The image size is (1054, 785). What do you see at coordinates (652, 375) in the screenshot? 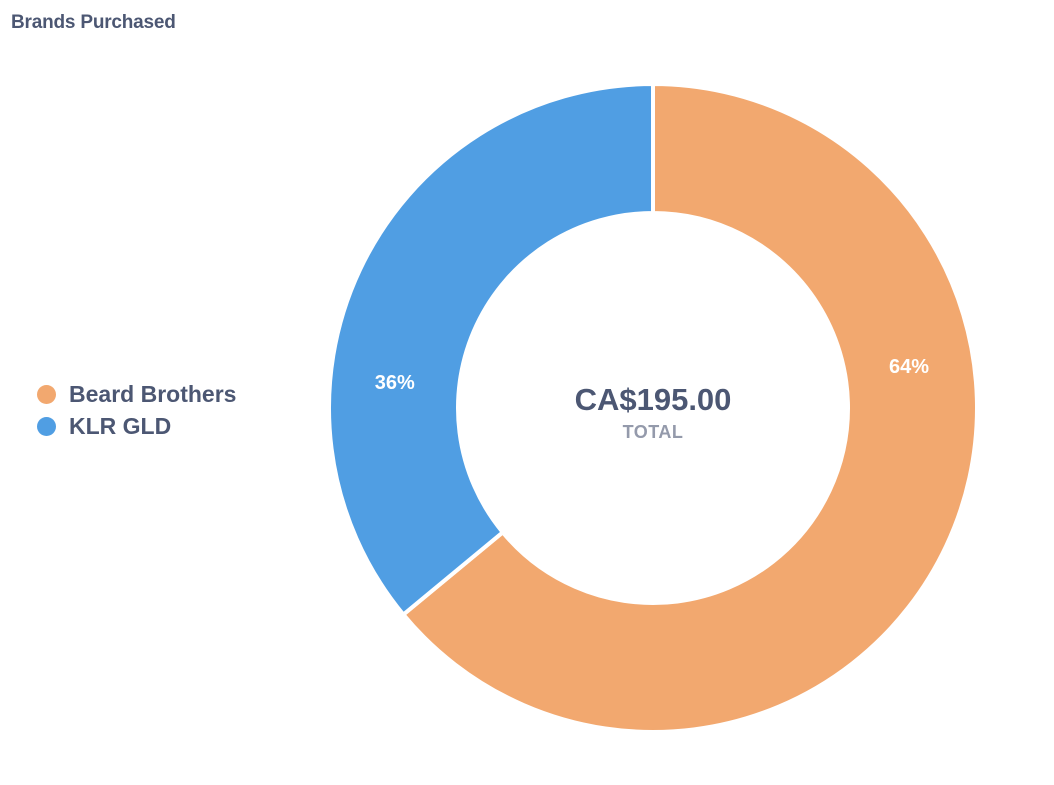
I see `donut-slice-labels: 64% 36%` at bounding box center [652, 375].